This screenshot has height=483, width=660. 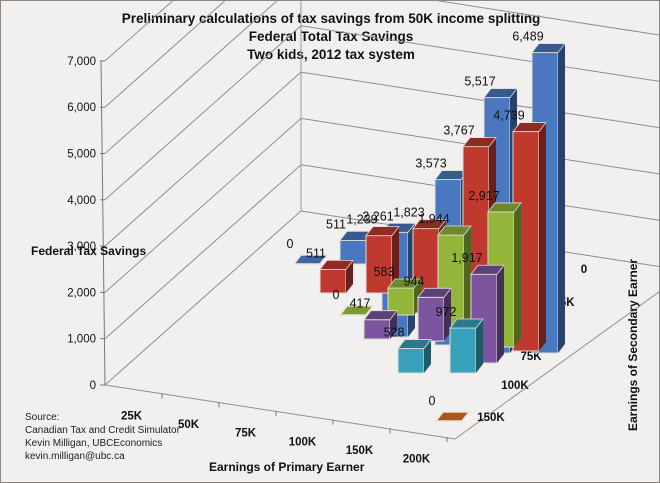 What do you see at coordinates (94, 443) in the screenshot?
I see `source-line-2: Kevin Milligan, UBCEconomics` at bounding box center [94, 443].